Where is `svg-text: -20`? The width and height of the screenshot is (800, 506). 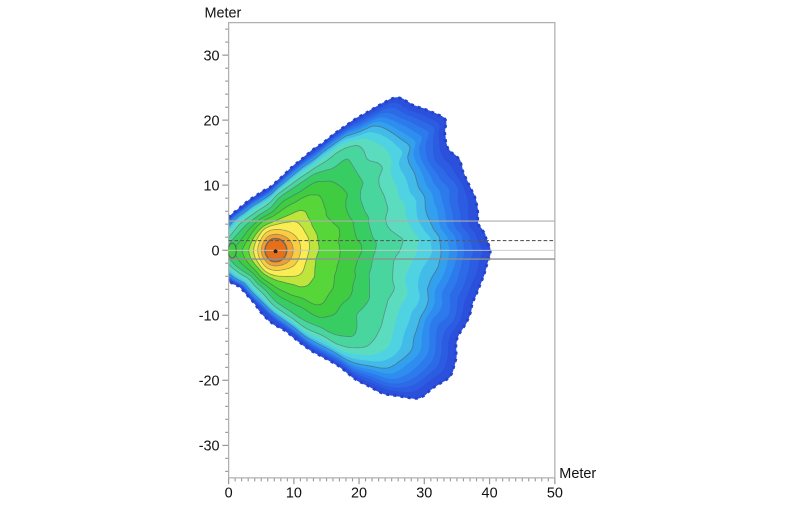 svg-text: -20 is located at coordinates (209, 382).